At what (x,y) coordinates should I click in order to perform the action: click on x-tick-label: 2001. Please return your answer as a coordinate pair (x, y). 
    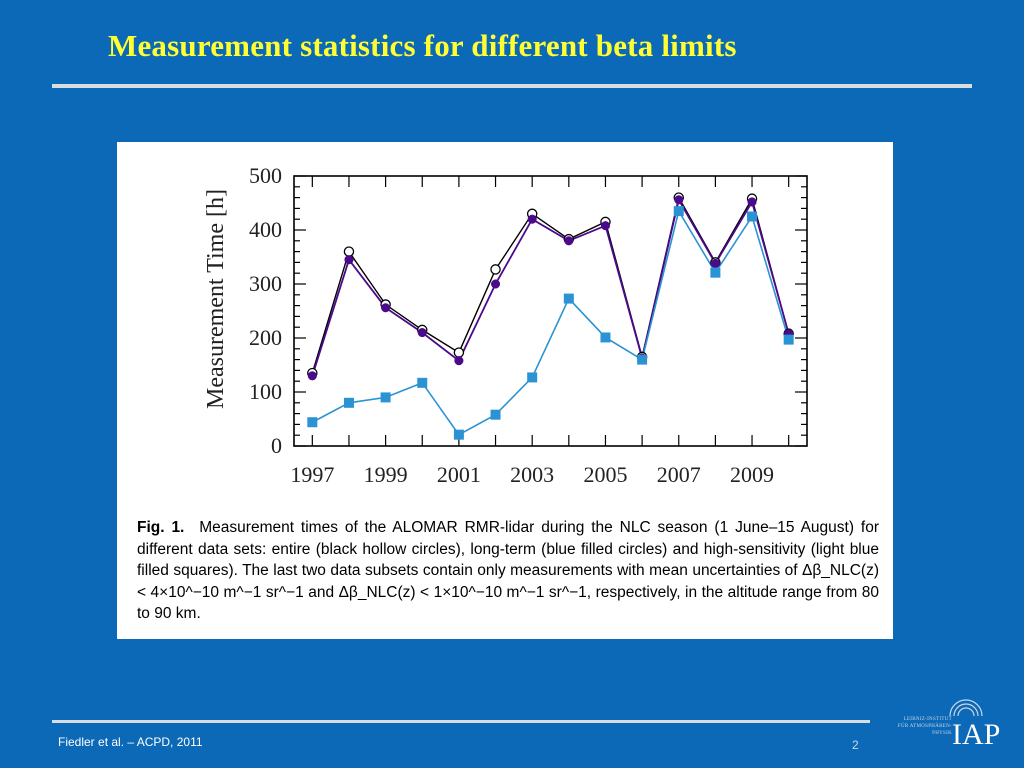
    Looking at the image, I should click on (459, 474).